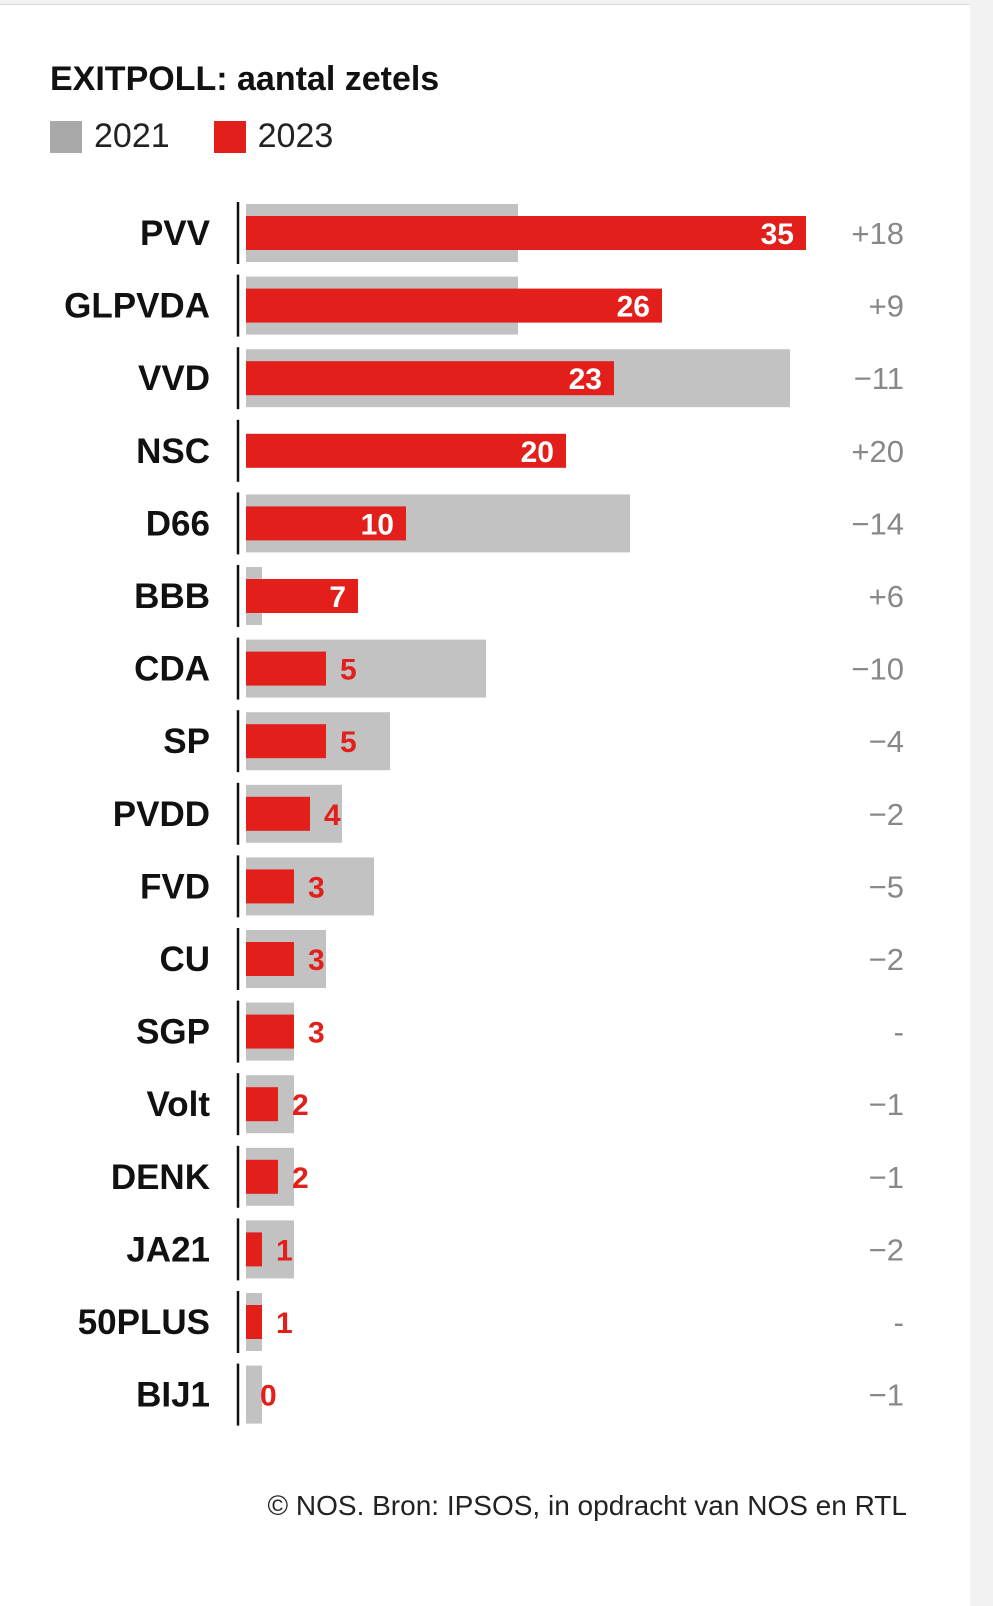 The width and height of the screenshot is (993, 1606). What do you see at coordinates (537, 452) in the screenshot?
I see `value-label-nsc: 20` at bounding box center [537, 452].